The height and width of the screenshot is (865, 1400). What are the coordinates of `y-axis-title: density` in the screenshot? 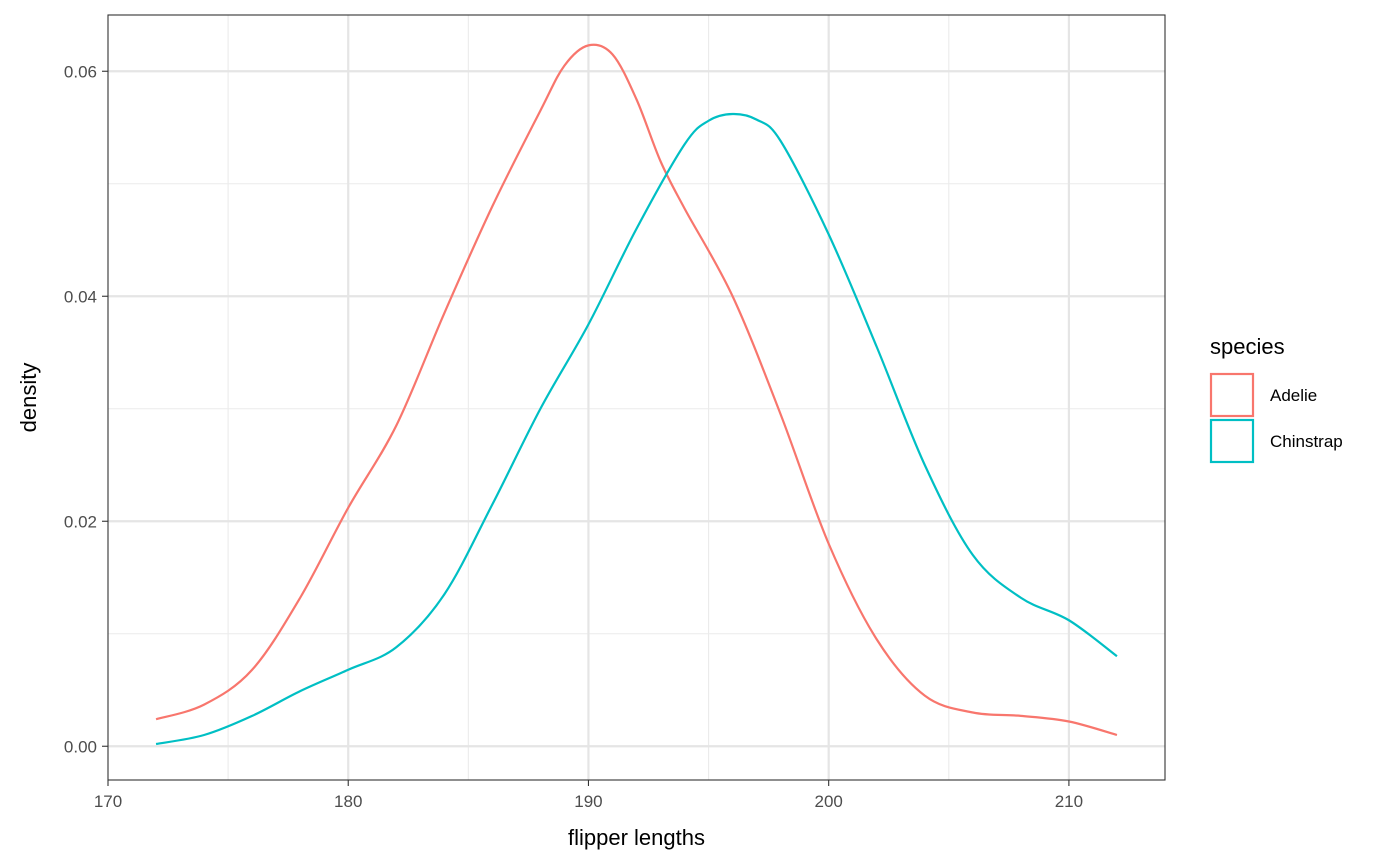 It's located at (28, 398).